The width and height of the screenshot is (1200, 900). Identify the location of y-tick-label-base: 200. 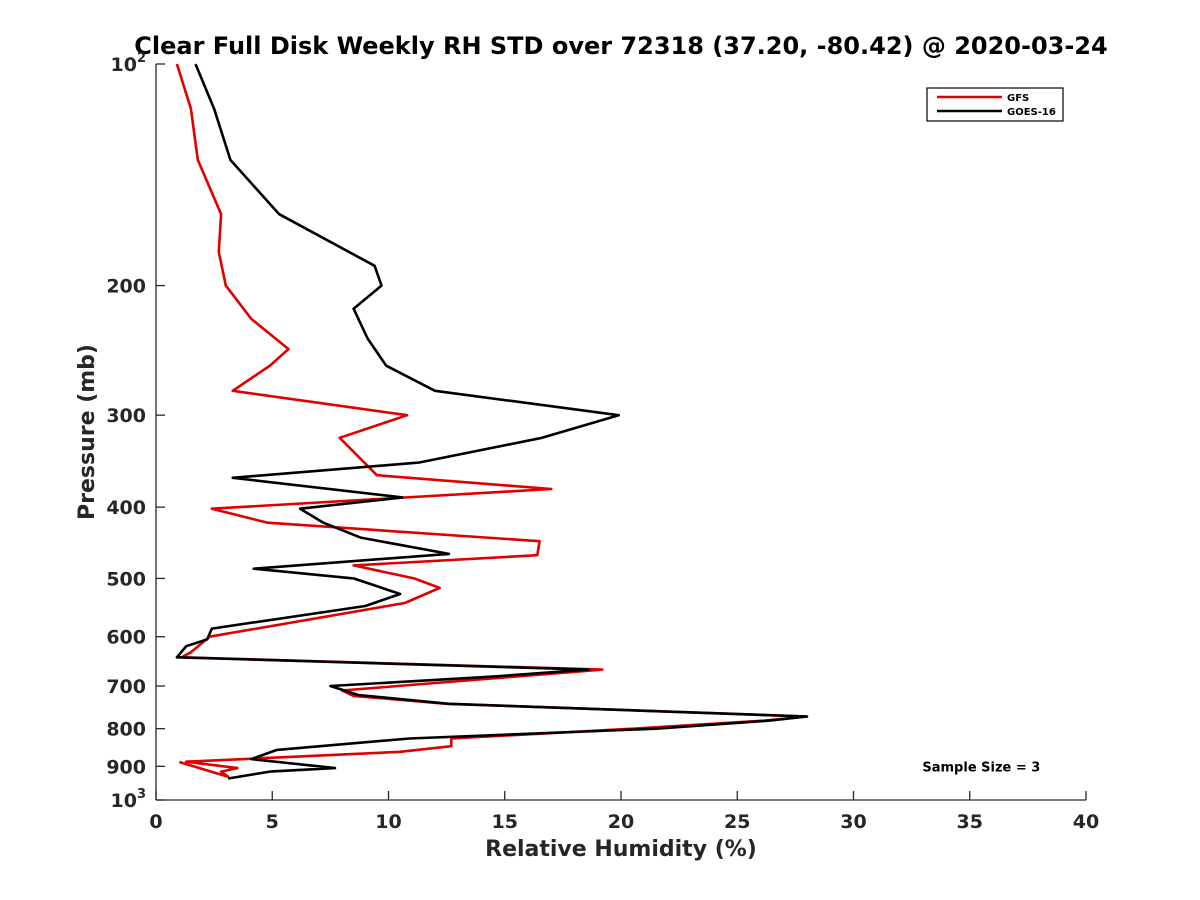
(126, 287).